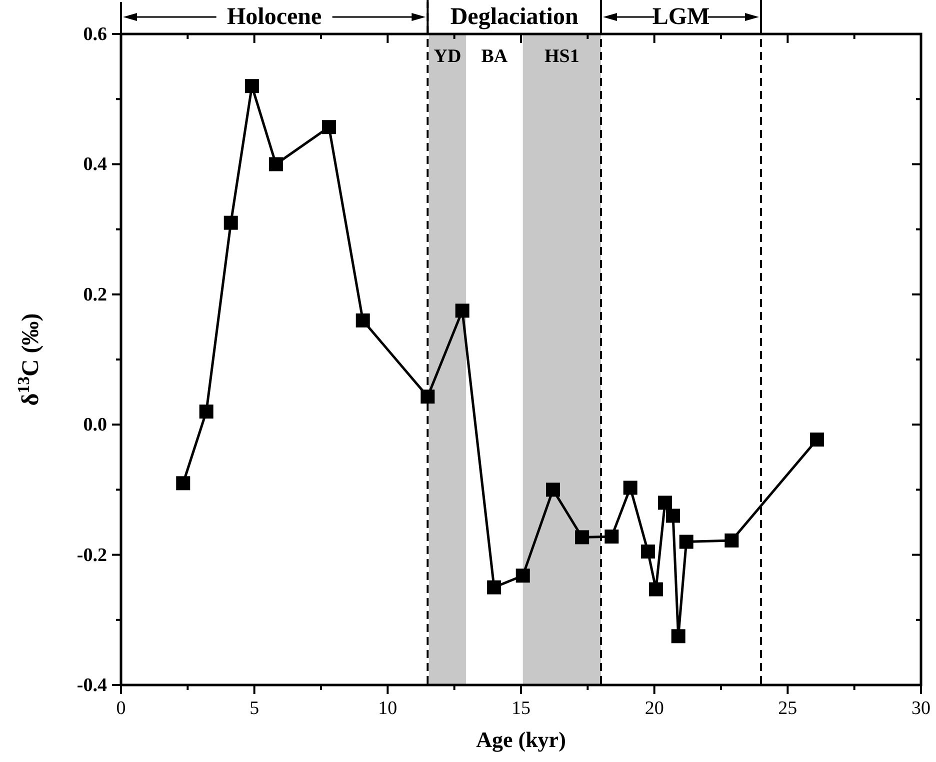  What do you see at coordinates (654, 708) in the screenshot?
I see `x-tick-label: 20` at bounding box center [654, 708].